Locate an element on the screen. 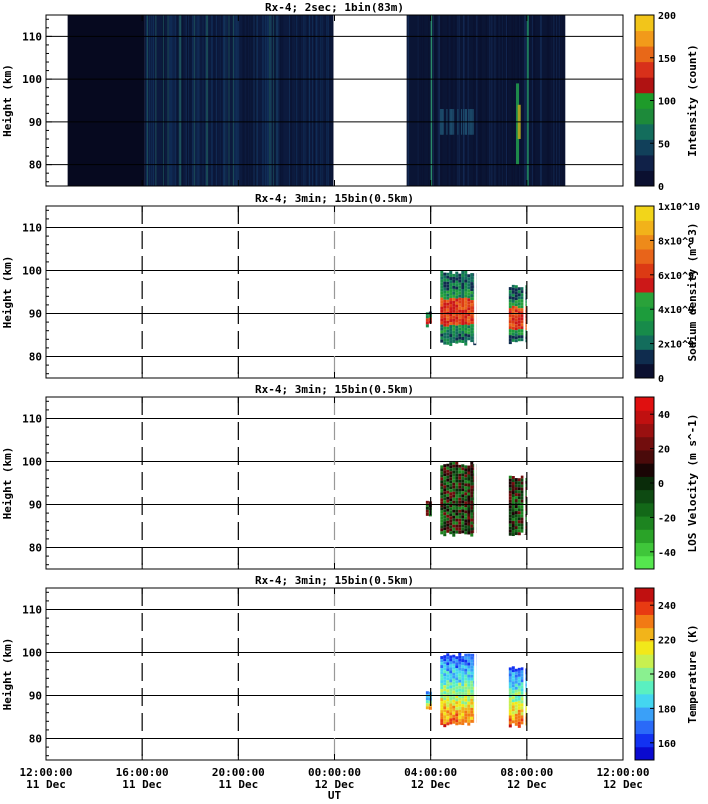 The image size is (708, 804). x-tick-time: 20:00:00 is located at coordinates (238, 772).